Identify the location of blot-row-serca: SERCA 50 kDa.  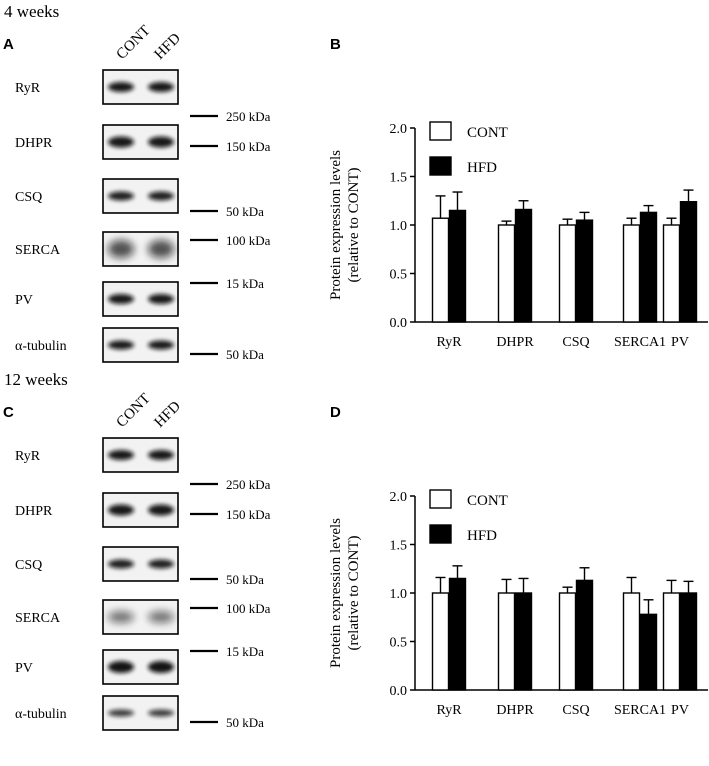
(139, 603).